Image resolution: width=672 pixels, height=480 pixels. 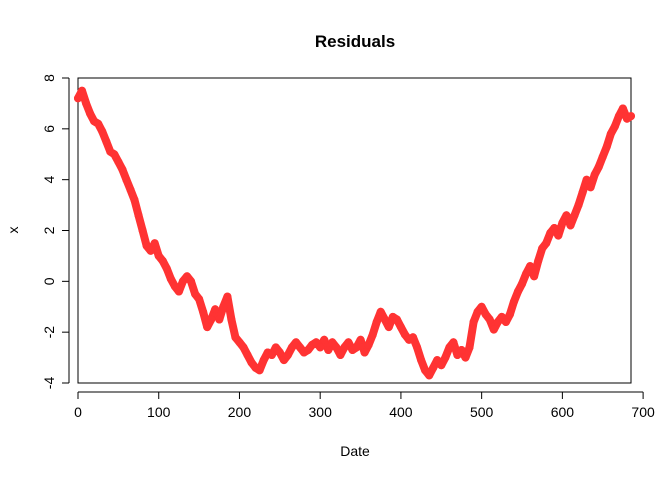 What do you see at coordinates (159, 412) in the screenshot?
I see `x-tick-label: 100` at bounding box center [159, 412].